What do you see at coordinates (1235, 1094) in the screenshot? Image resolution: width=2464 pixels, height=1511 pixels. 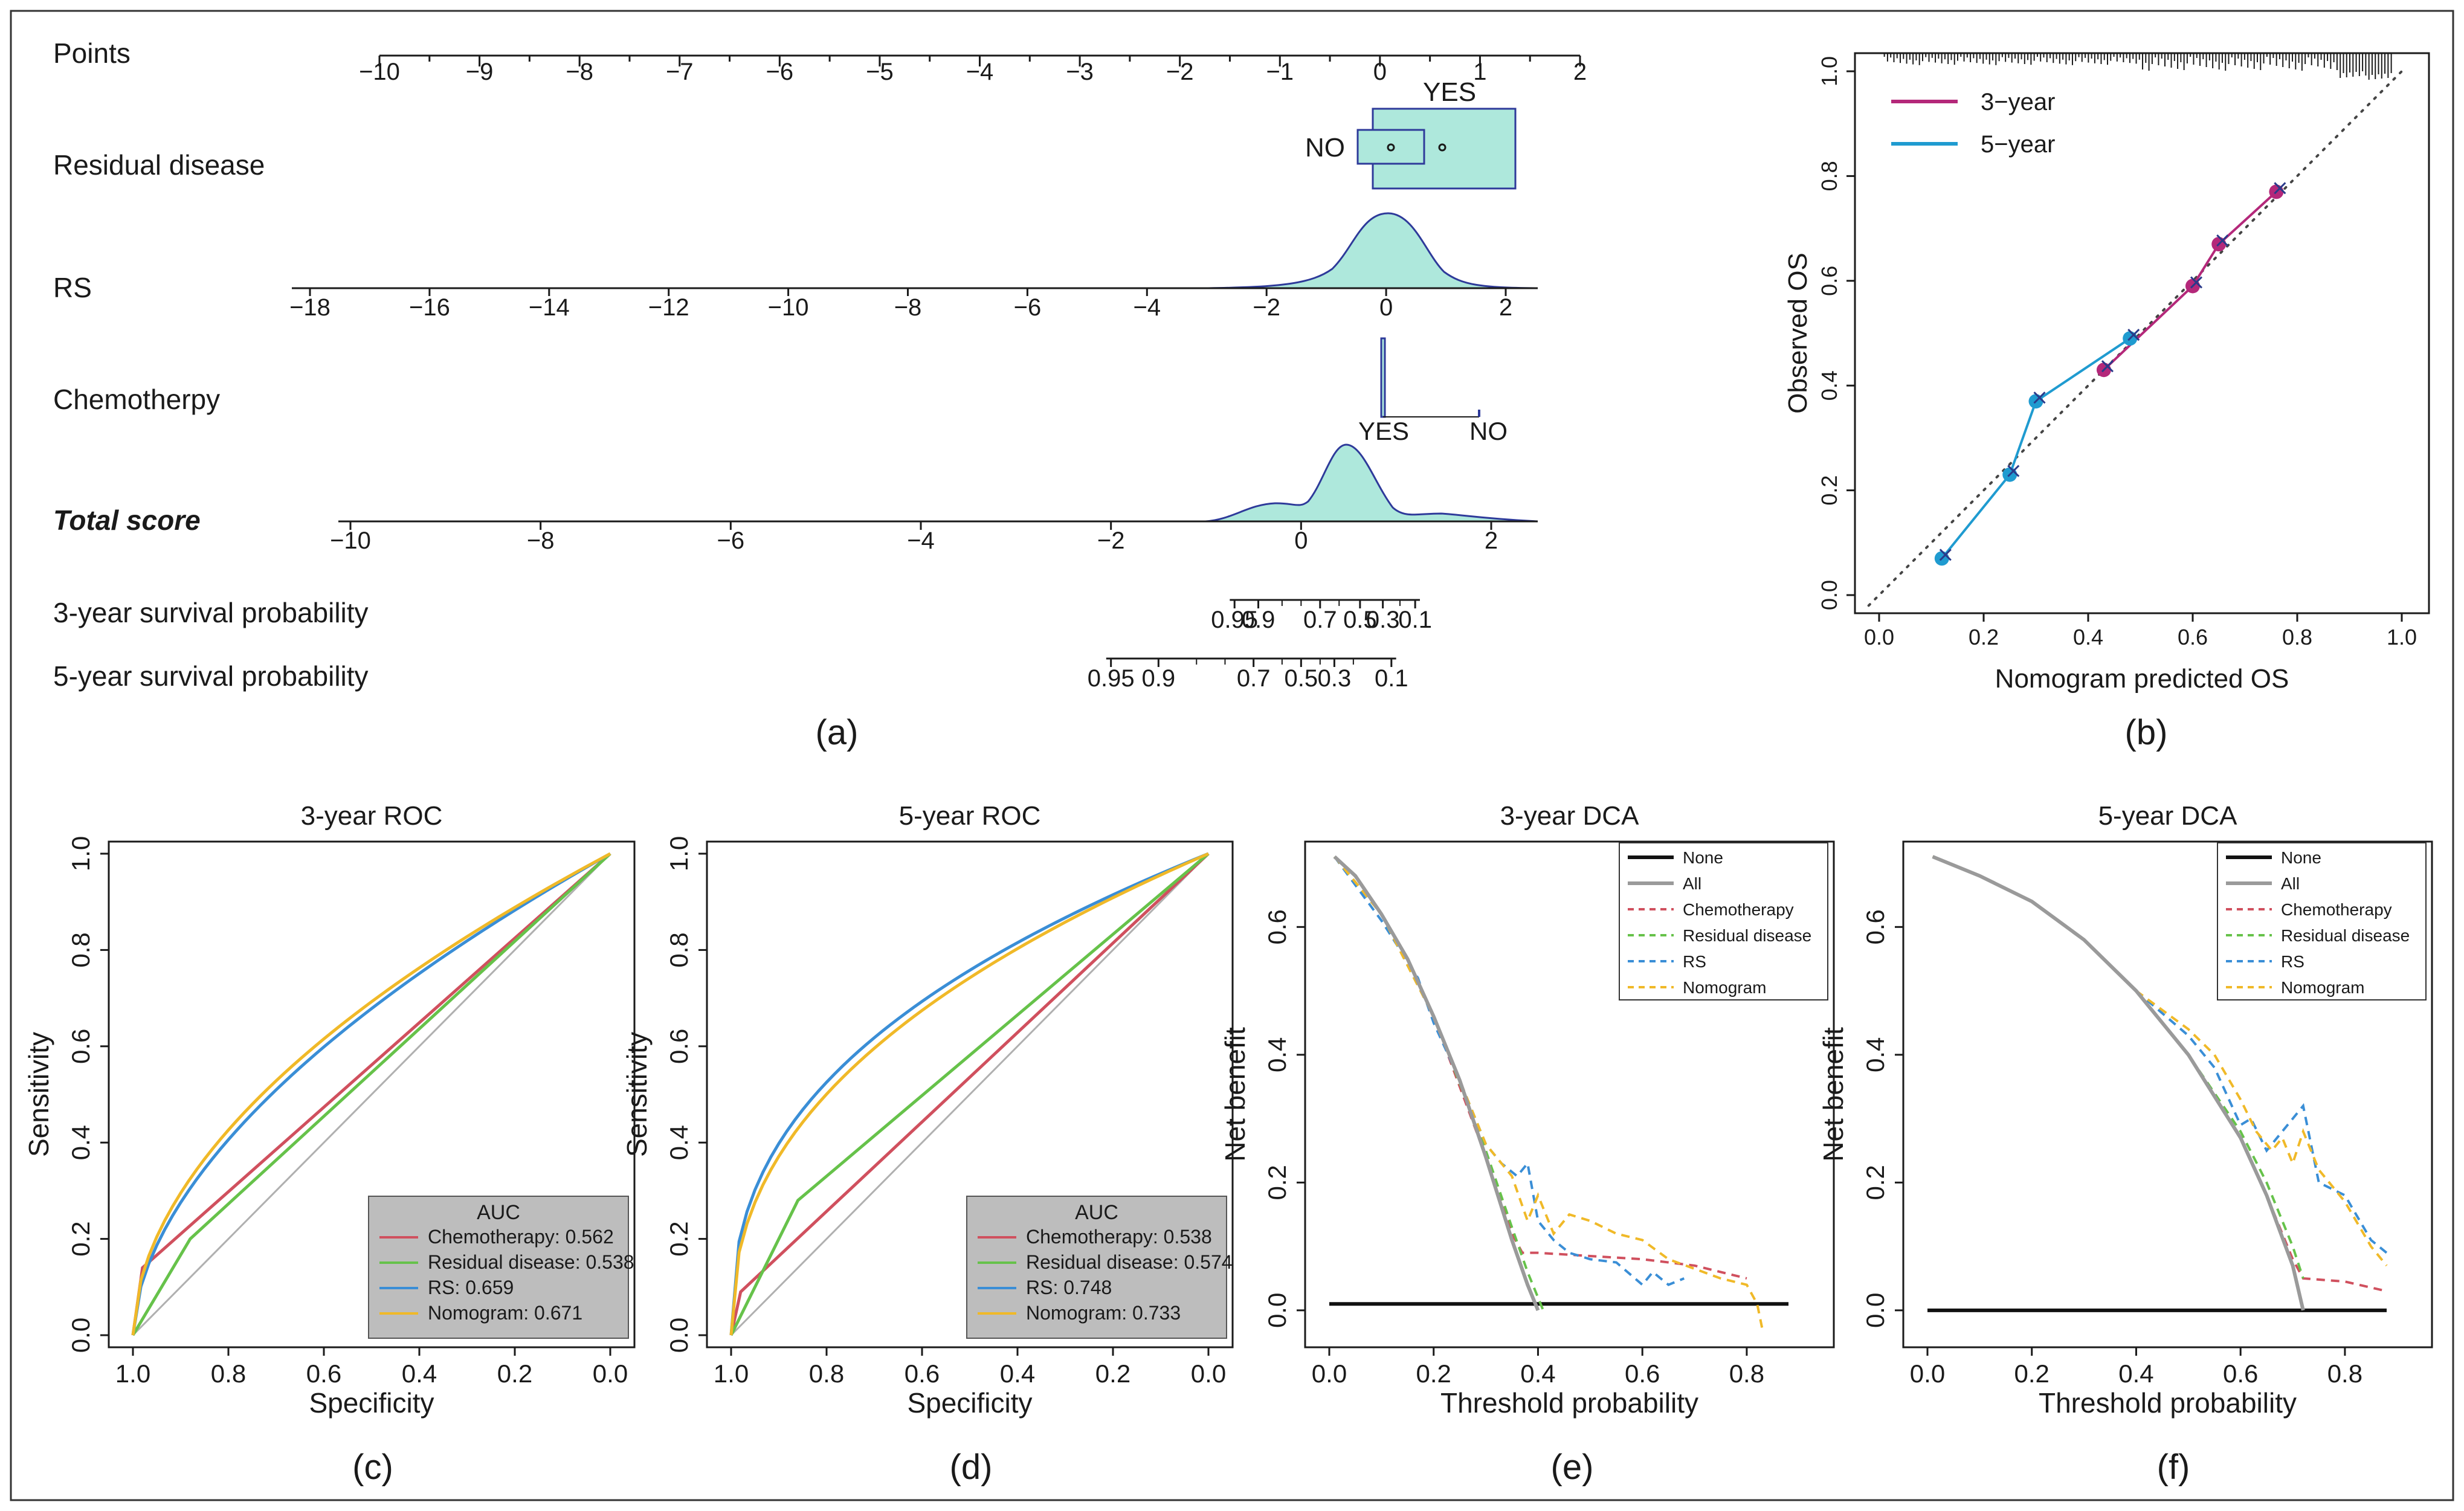 I see `dca-y-axis-title: Net benefit` at bounding box center [1235, 1094].